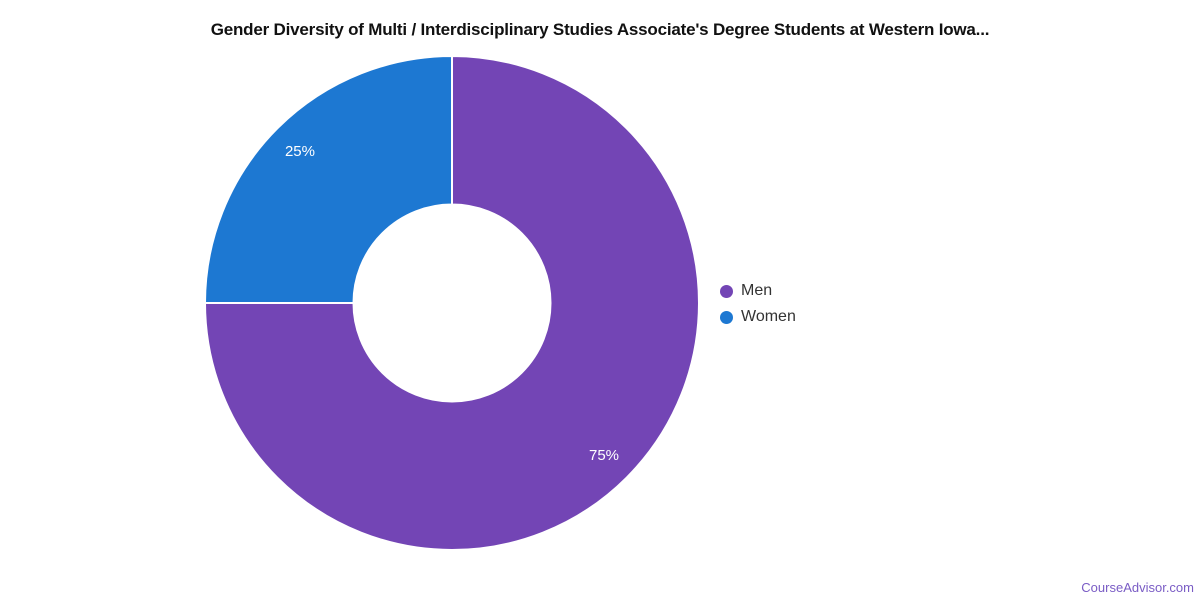  Describe the element at coordinates (768, 316) in the screenshot. I see `legend-label-women: Women` at that location.